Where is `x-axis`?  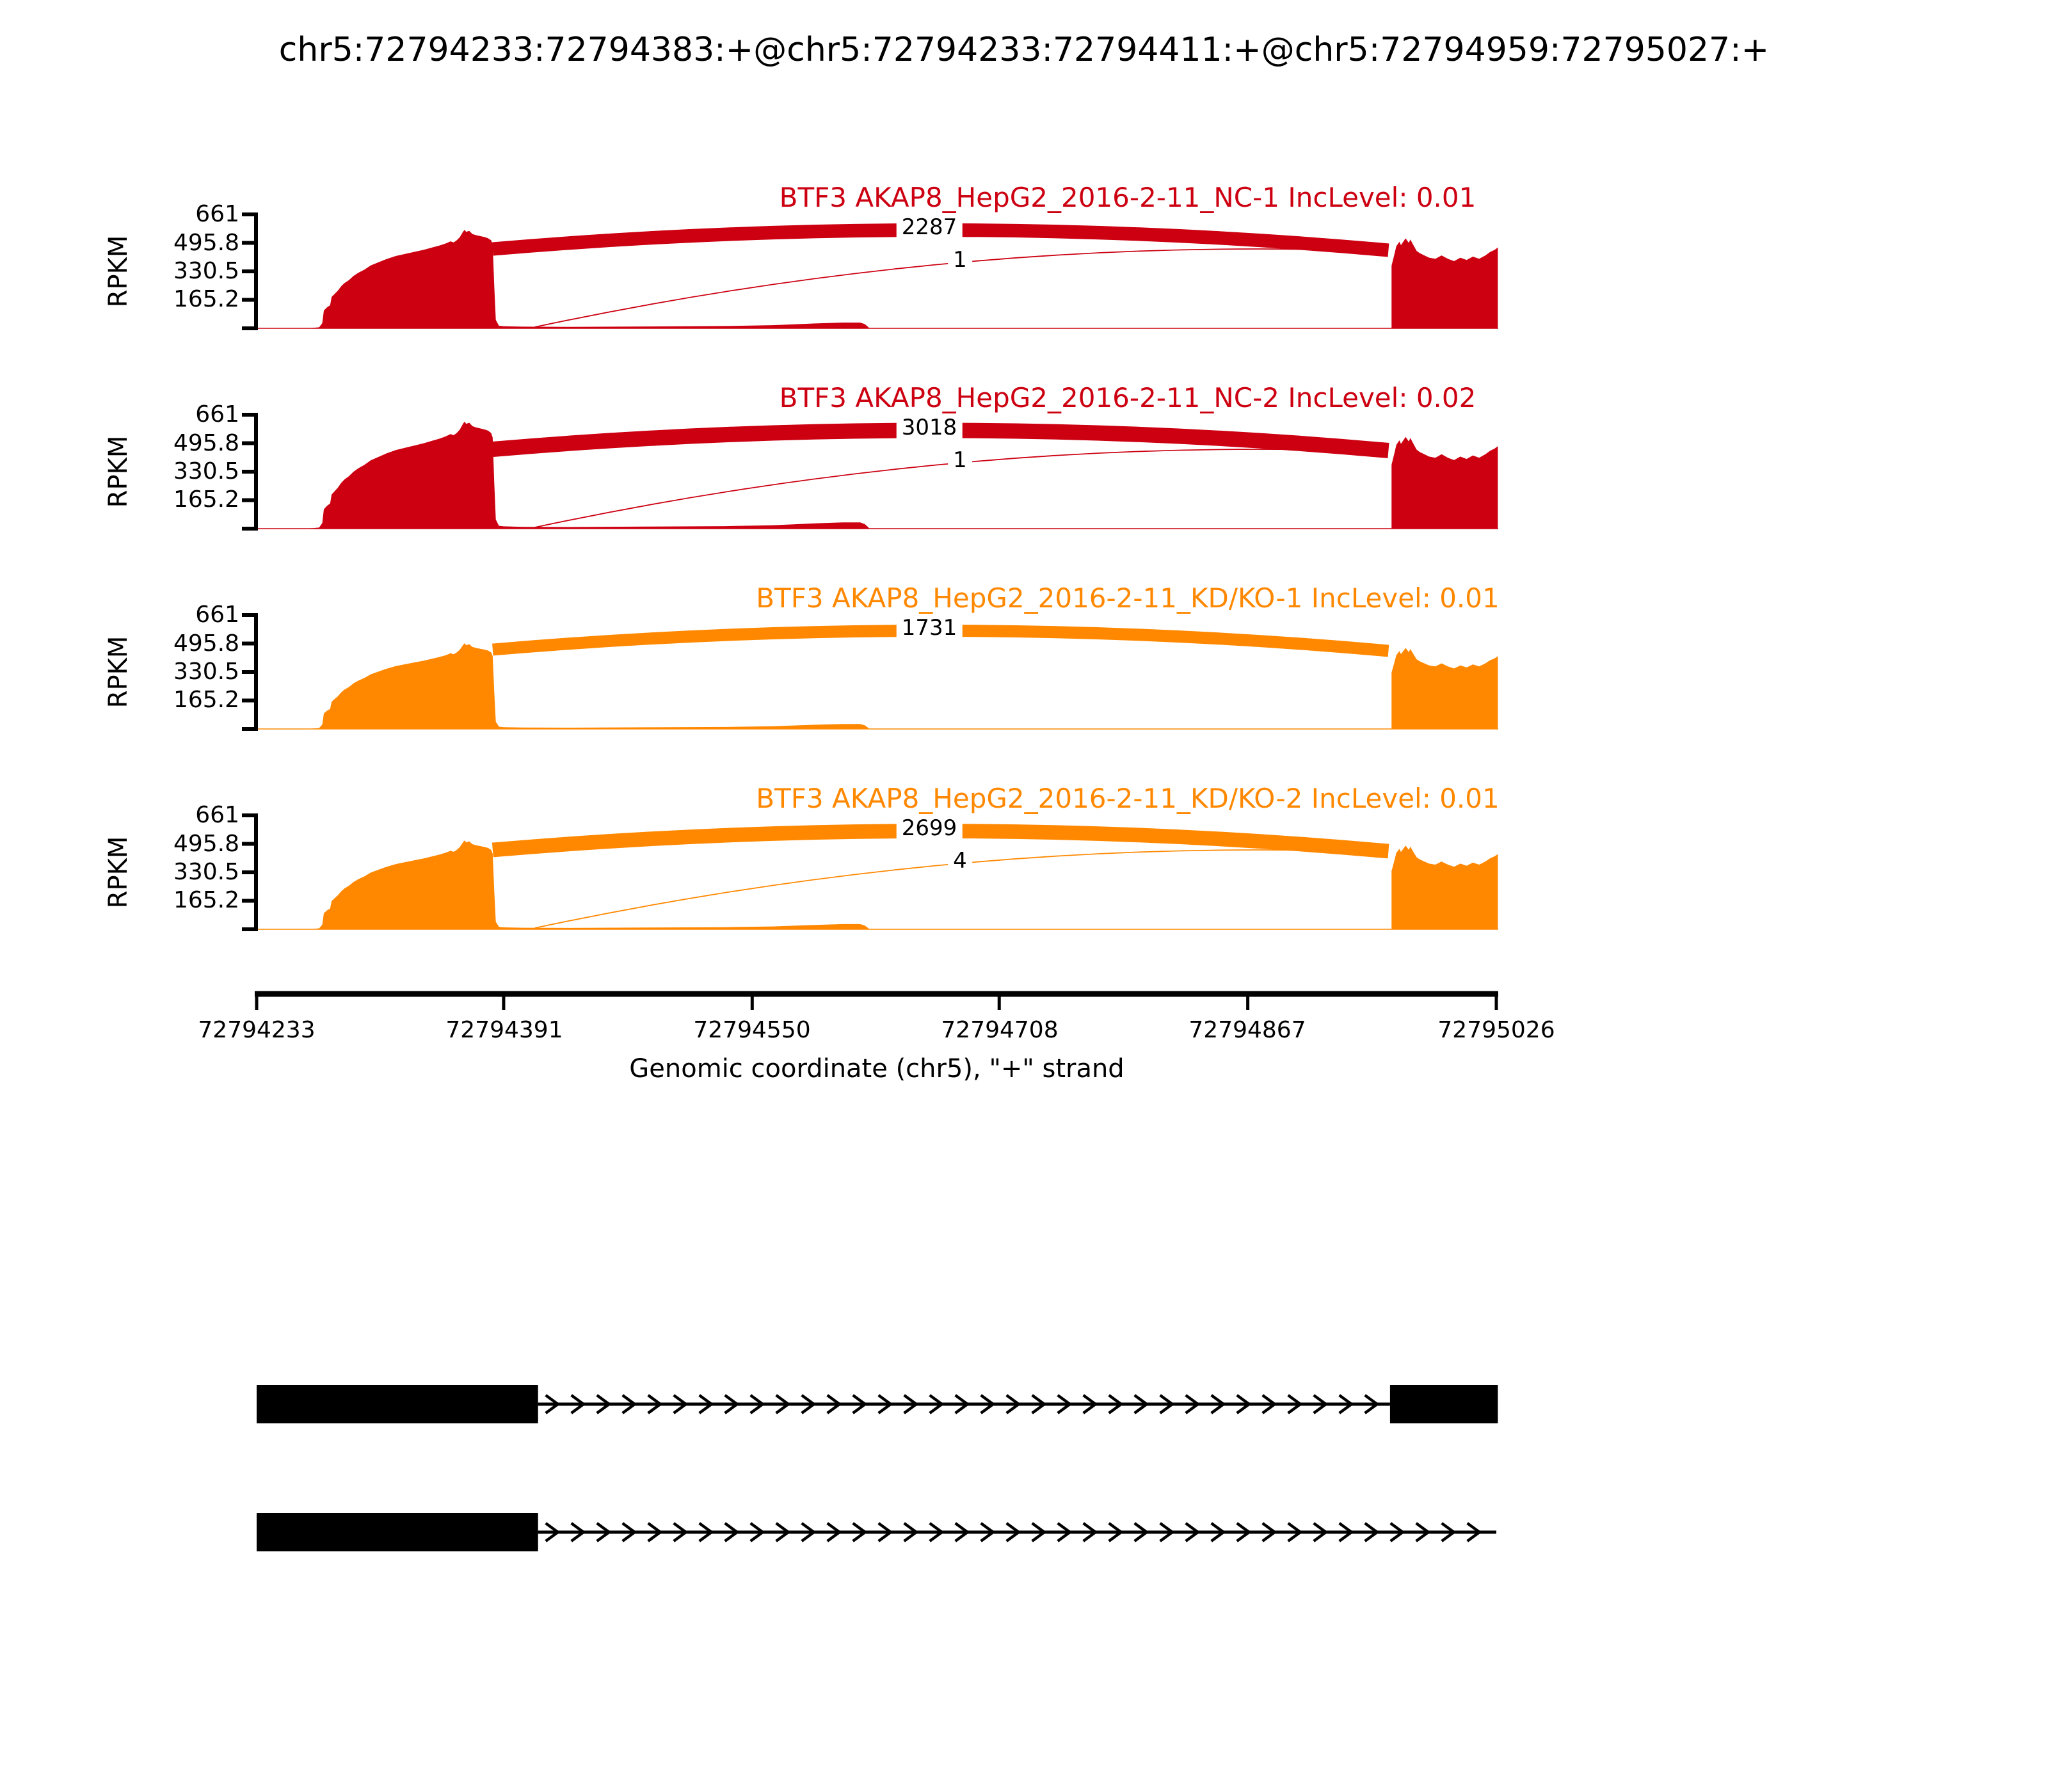 x-axis is located at coordinates (876, 1000).